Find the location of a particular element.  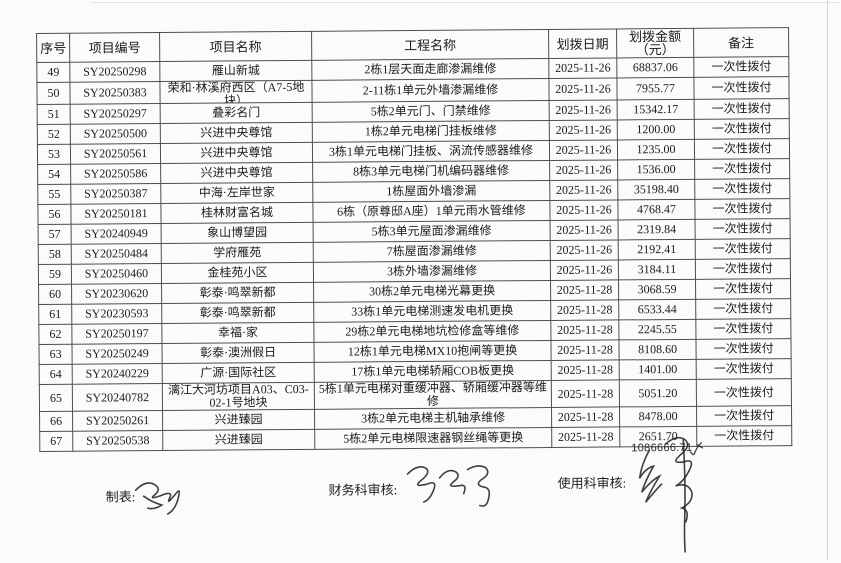

cell-project-code: SY20250538 is located at coordinates (117, 441).